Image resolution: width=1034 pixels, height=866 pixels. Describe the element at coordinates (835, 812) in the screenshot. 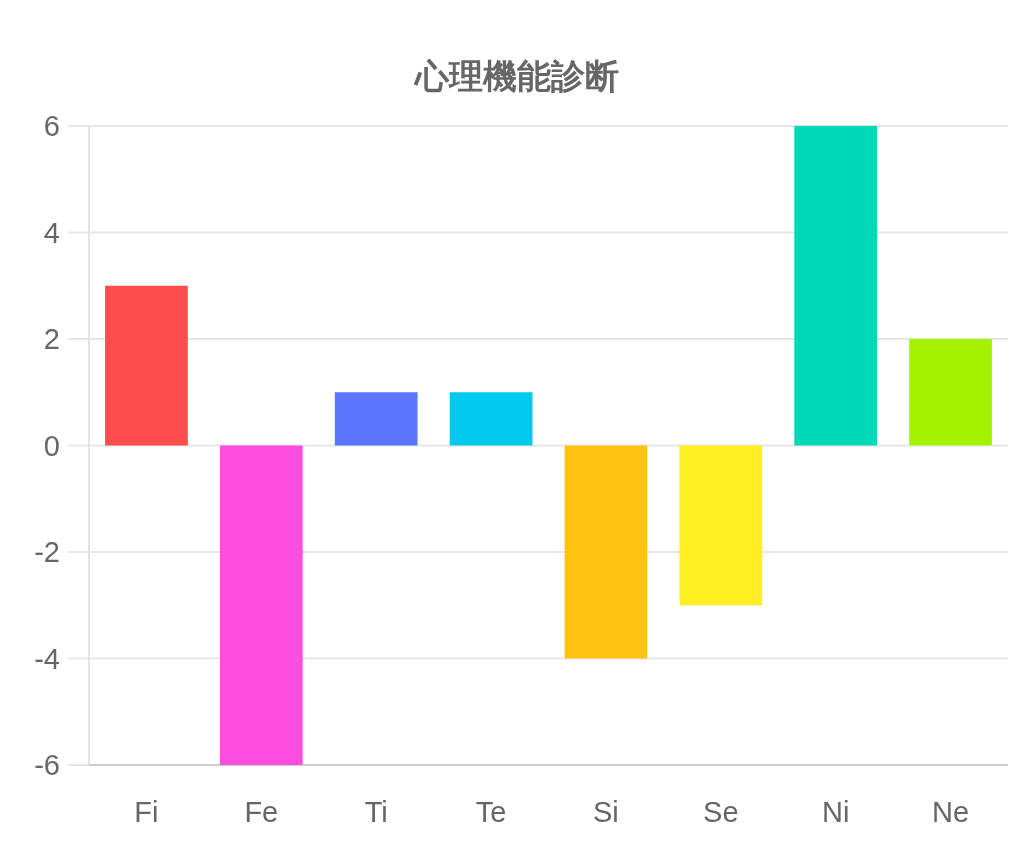

I see `x-tick-label: Ni` at that location.